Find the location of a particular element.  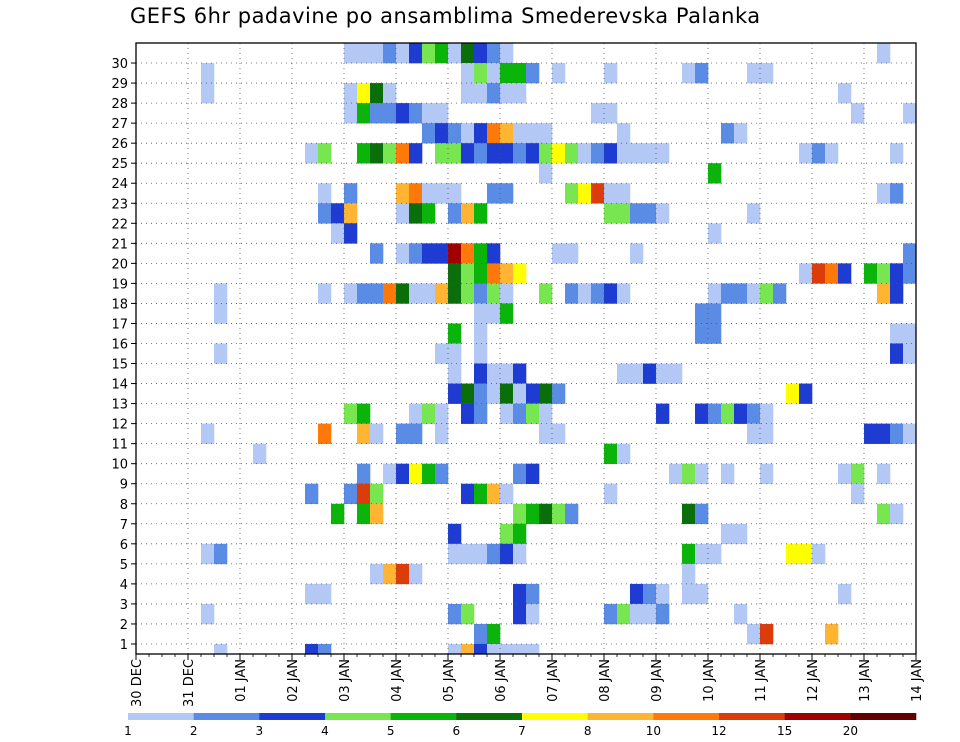

y-tick-label: 26 is located at coordinates (119, 144).